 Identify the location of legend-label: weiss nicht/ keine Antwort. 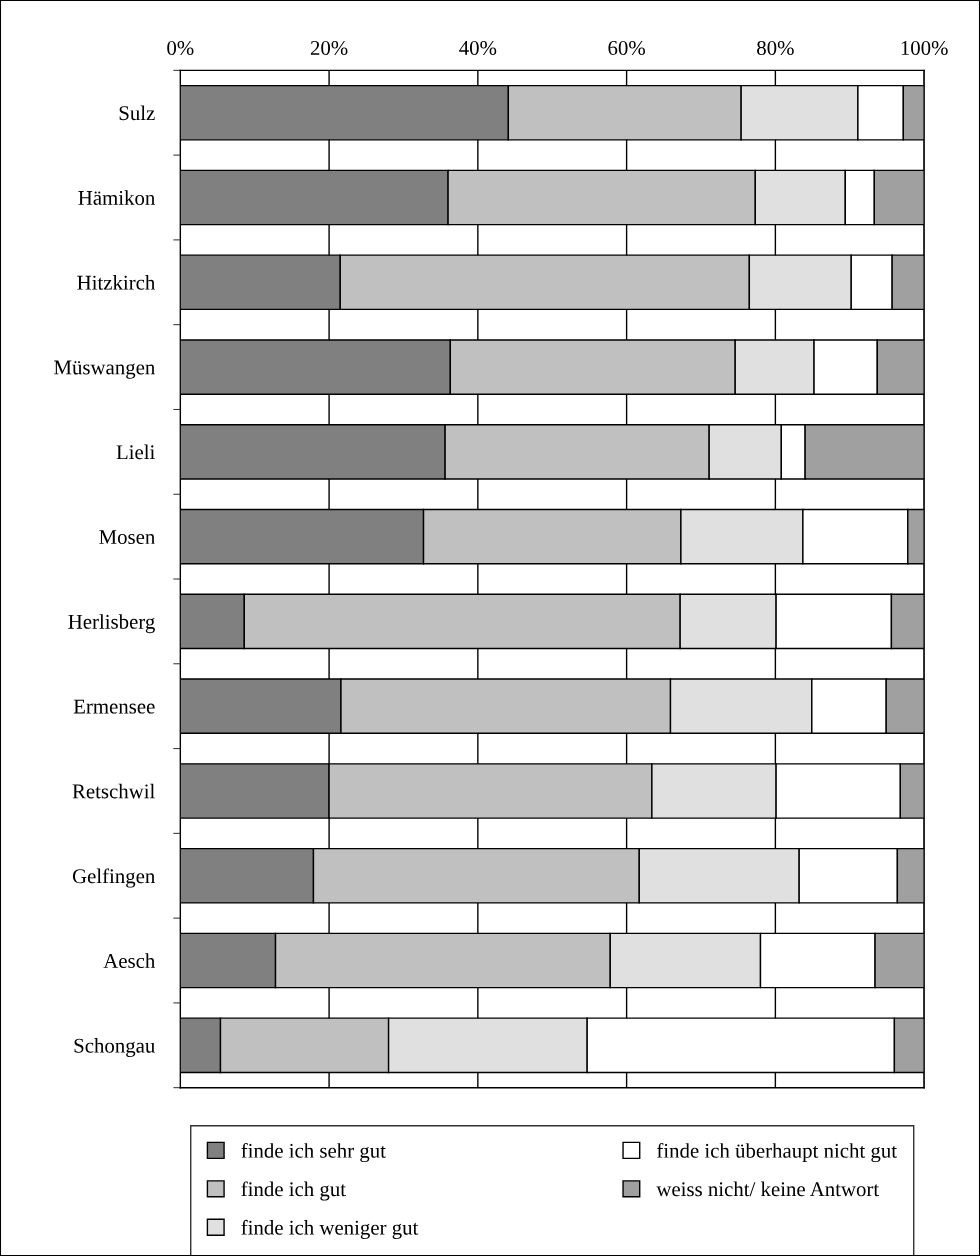
(768, 1189).